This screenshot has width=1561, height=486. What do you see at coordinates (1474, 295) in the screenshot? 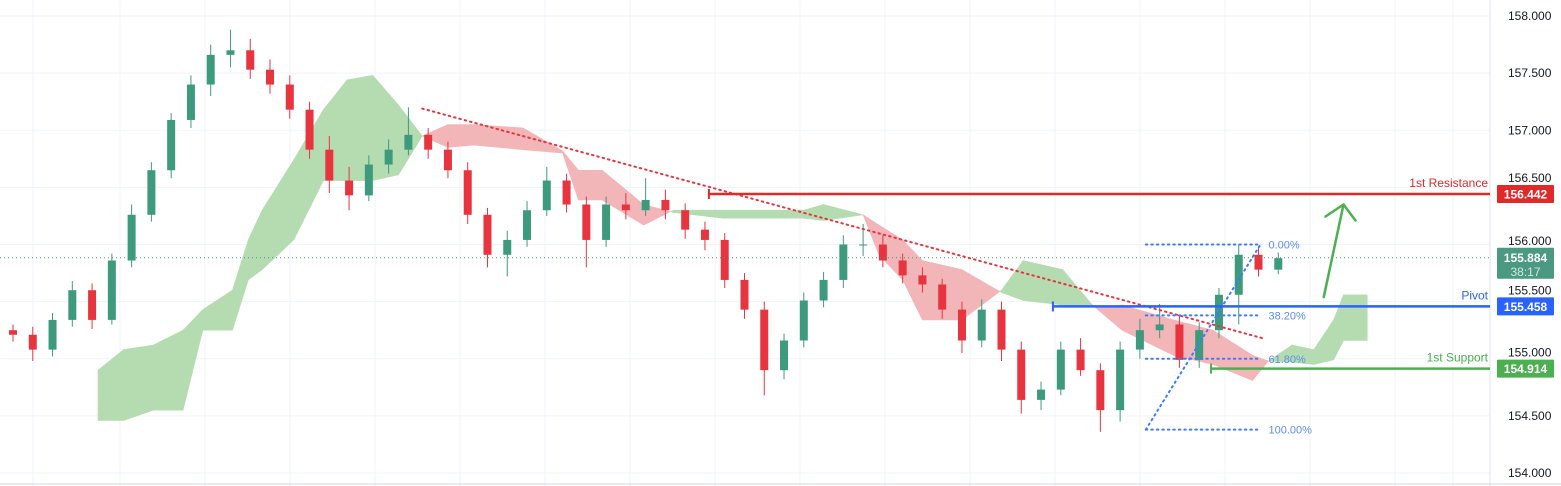
I see `level-label: Pivot` at bounding box center [1474, 295].